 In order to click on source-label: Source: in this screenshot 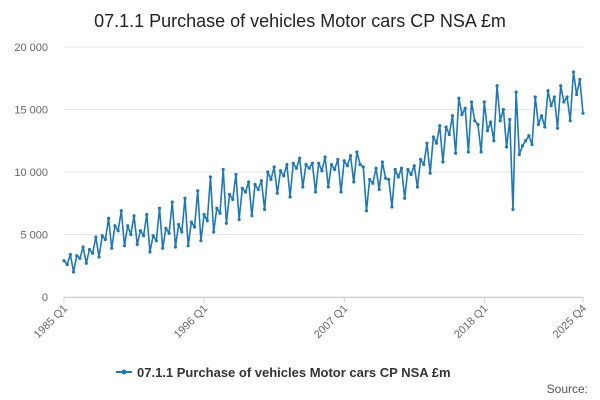, I will do `click(567, 389)`.